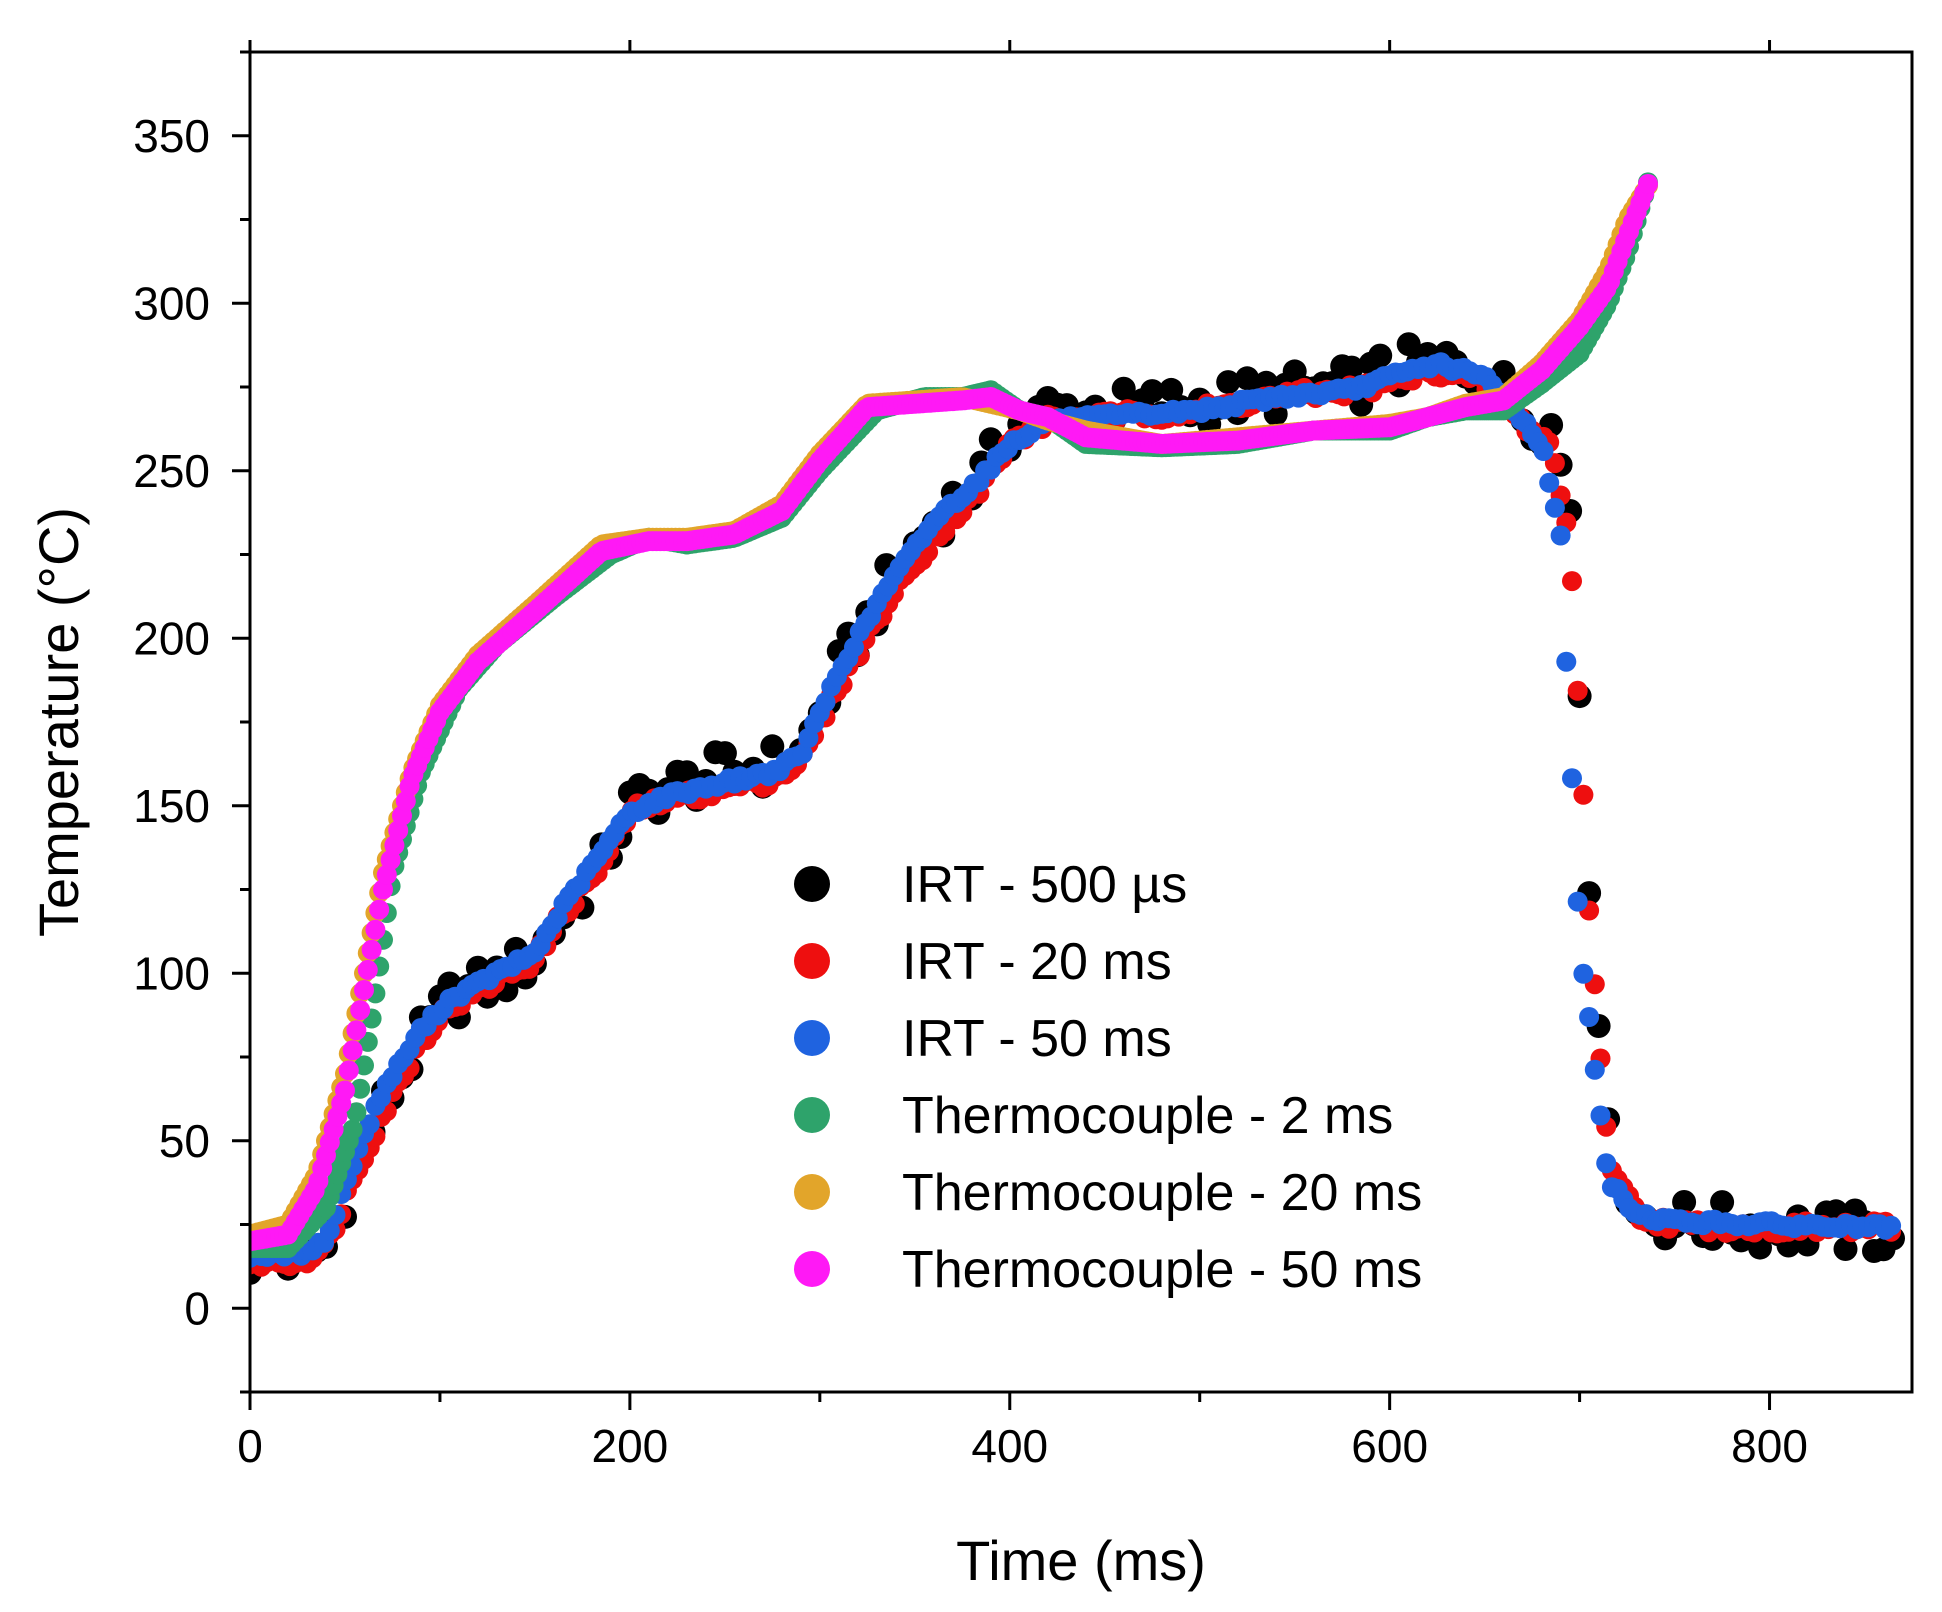  What do you see at coordinates (1389, 1446) in the screenshot?
I see `x-tick-label: 600` at bounding box center [1389, 1446].